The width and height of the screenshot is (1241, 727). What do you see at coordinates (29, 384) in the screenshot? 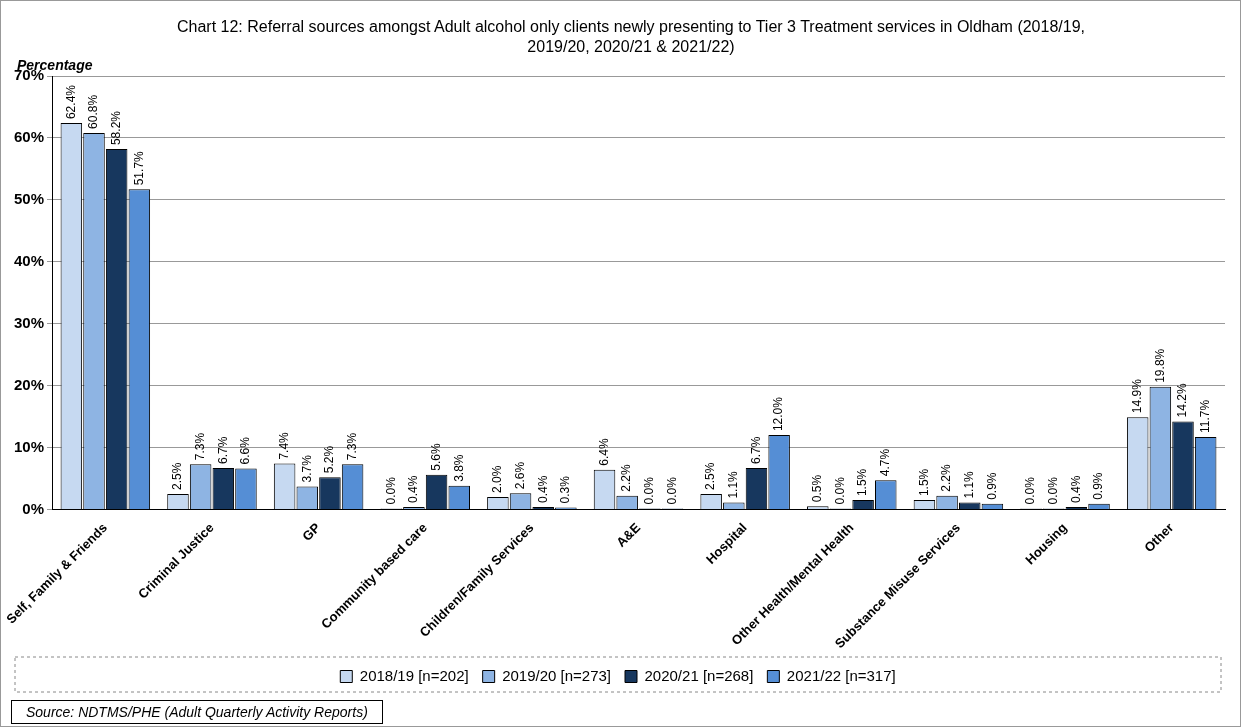
I see `y-tick-label: 20%` at bounding box center [29, 384].